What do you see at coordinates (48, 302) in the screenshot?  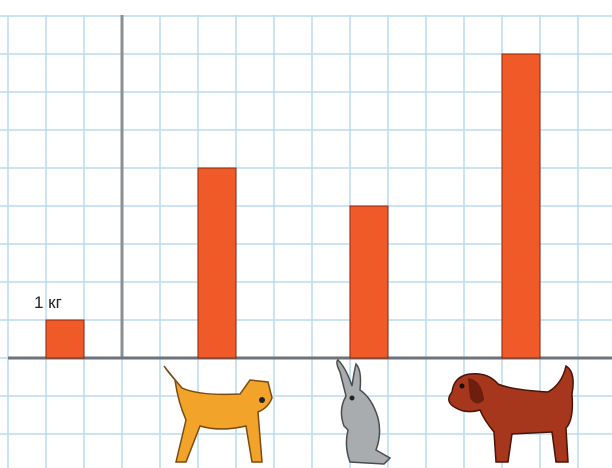 I see `value-label: 1 кг` at bounding box center [48, 302].